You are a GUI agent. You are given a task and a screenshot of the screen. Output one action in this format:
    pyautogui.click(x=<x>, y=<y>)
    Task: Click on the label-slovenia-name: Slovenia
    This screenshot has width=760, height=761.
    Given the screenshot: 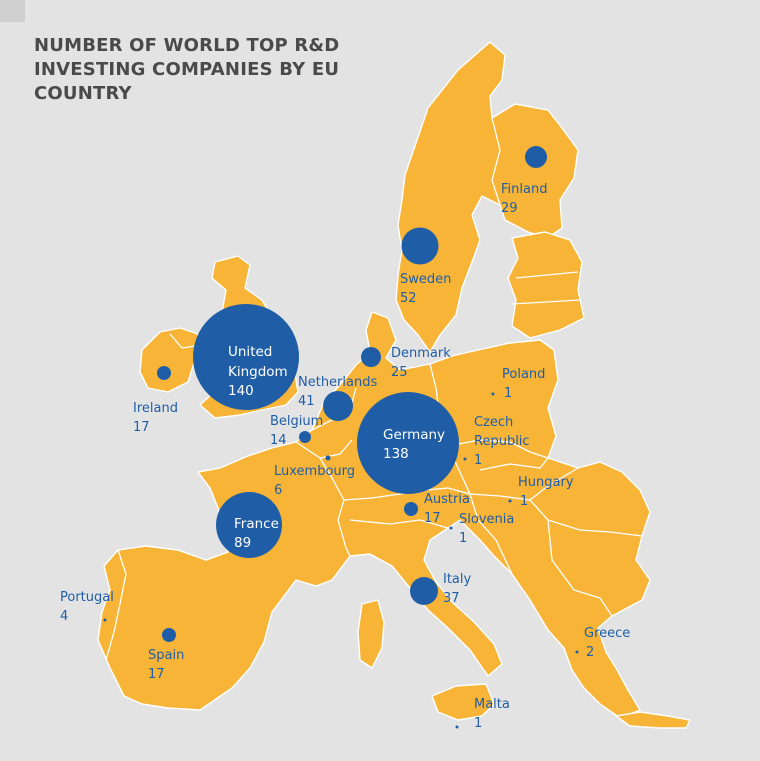 What is the action you would take?
    pyautogui.click(x=487, y=519)
    